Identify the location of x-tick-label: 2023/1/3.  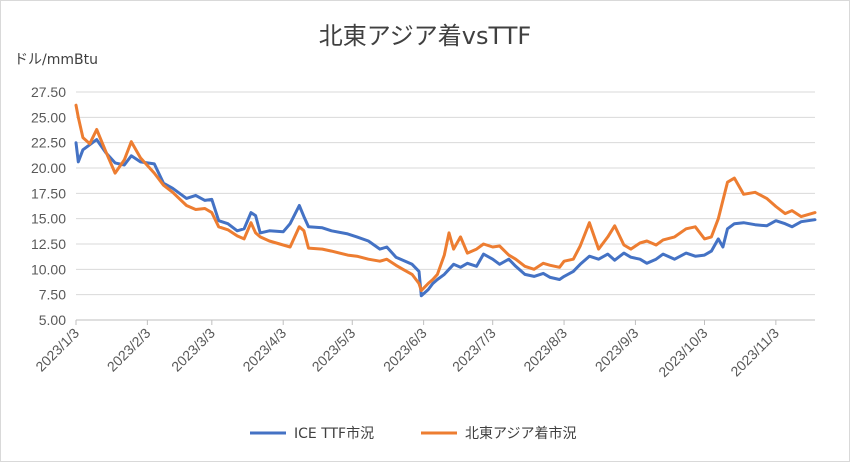
(57, 350).